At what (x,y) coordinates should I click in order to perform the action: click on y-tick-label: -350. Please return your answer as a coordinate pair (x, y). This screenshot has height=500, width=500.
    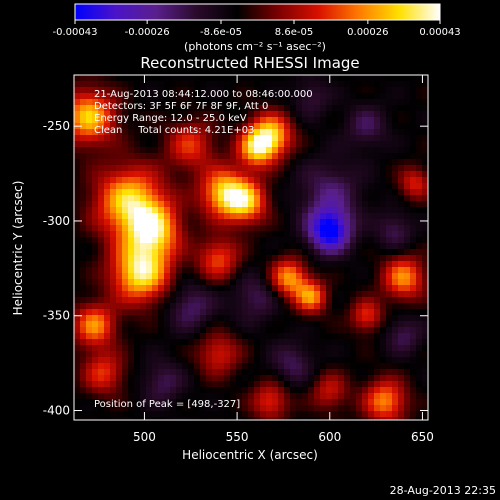
    Looking at the image, I should click on (56, 316).